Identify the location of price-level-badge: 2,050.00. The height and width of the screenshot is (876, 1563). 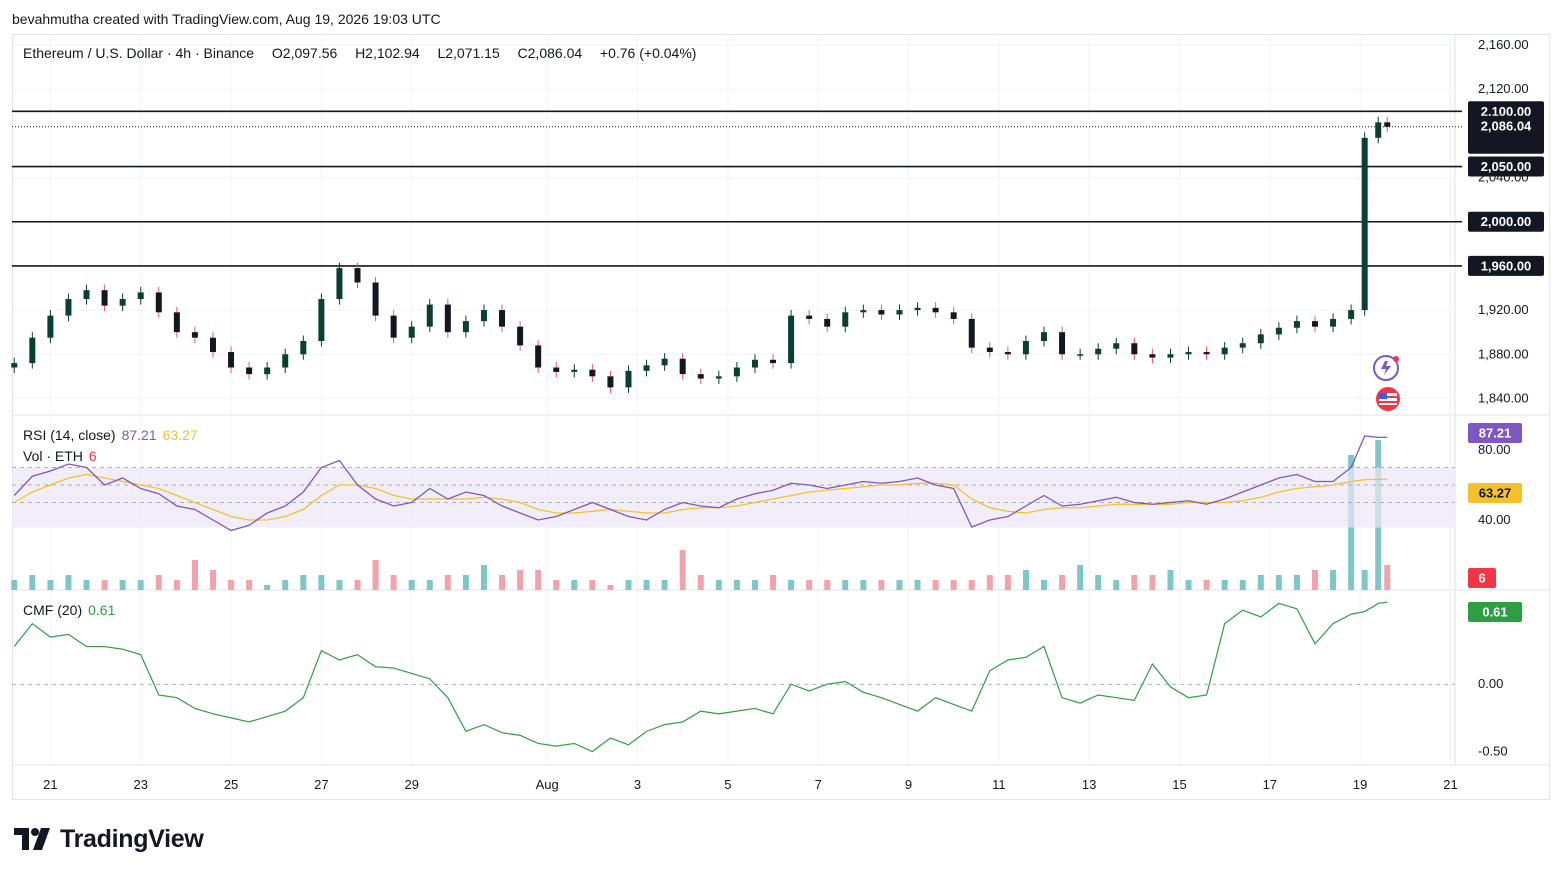
(1506, 166).